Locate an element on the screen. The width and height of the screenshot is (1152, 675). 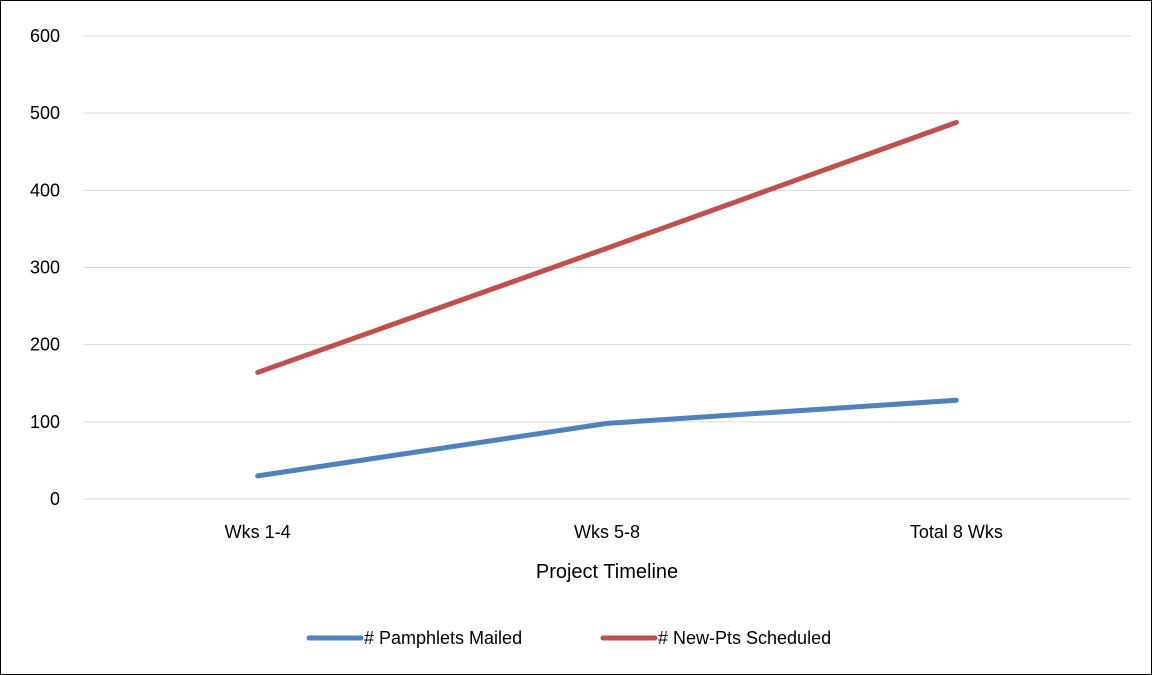
x-tick-label: Wks 1-4 is located at coordinates (258, 532).